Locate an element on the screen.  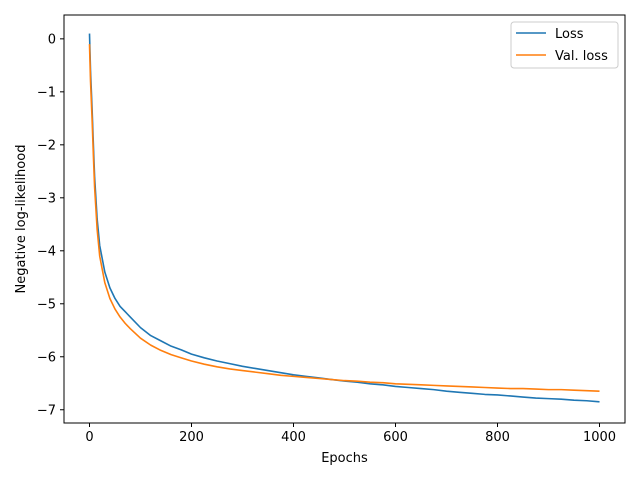
y-tick-label: 0 is located at coordinates (52, 39).